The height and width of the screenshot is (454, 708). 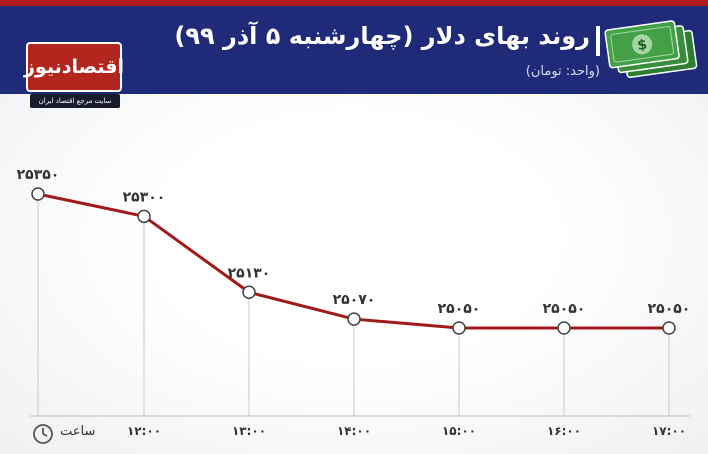 What do you see at coordinates (249, 273) in the screenshot?
I see `data-label: ۲۵۱۳۰` at bounding box center [249, 273].